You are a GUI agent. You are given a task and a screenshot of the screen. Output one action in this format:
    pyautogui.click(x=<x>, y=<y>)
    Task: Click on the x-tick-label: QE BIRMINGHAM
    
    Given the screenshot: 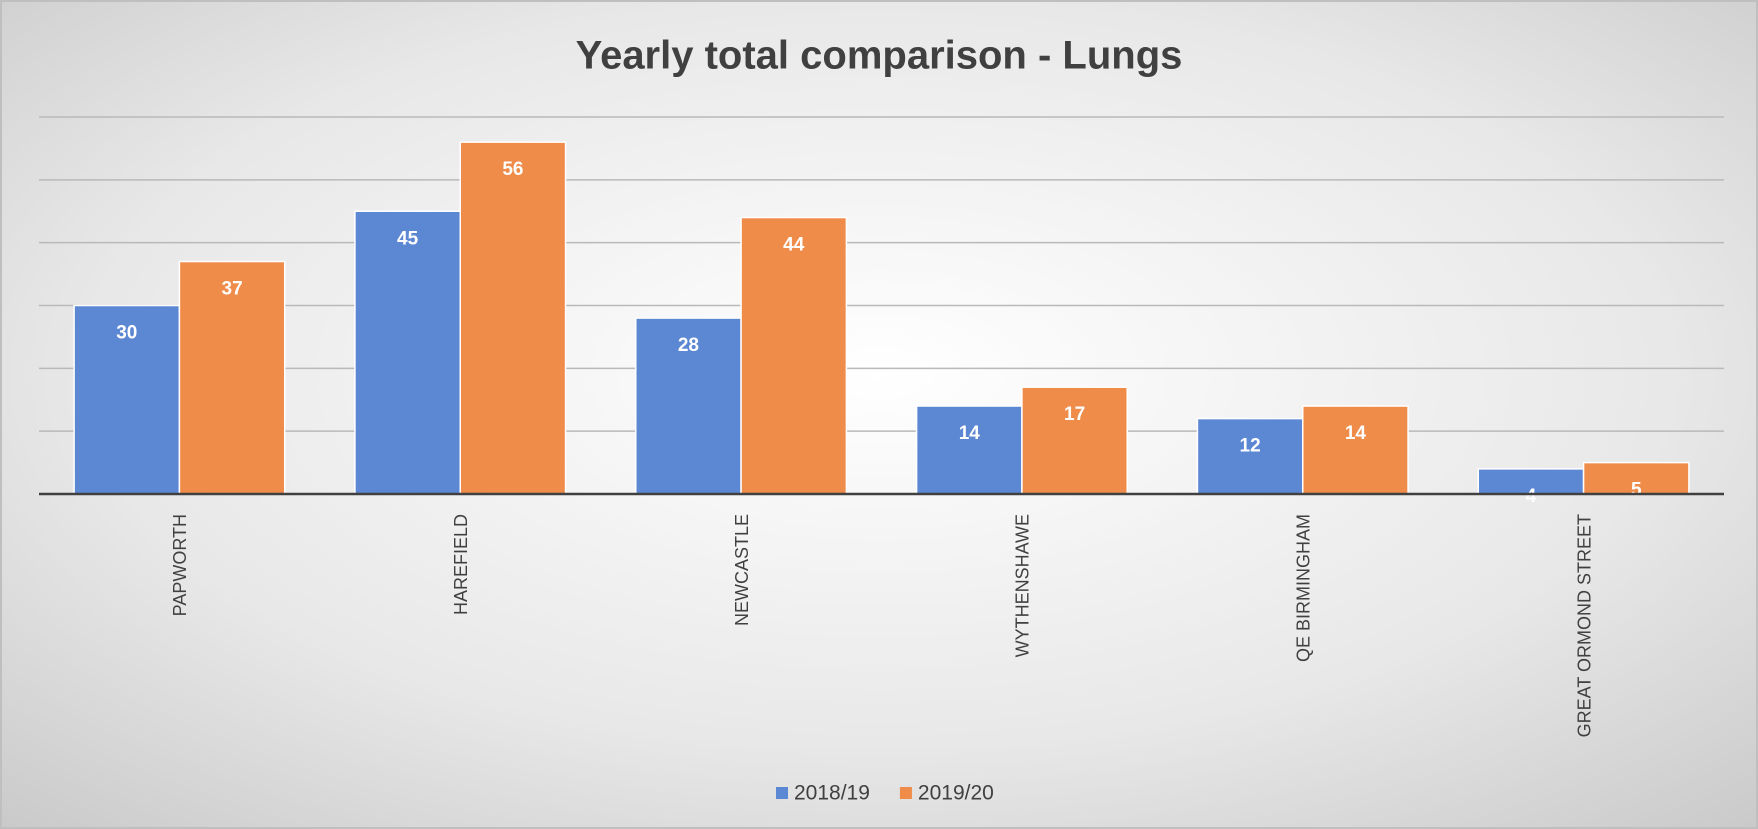 What is the action you would take?
    pyautogui.click(x=1304, y=588)
    